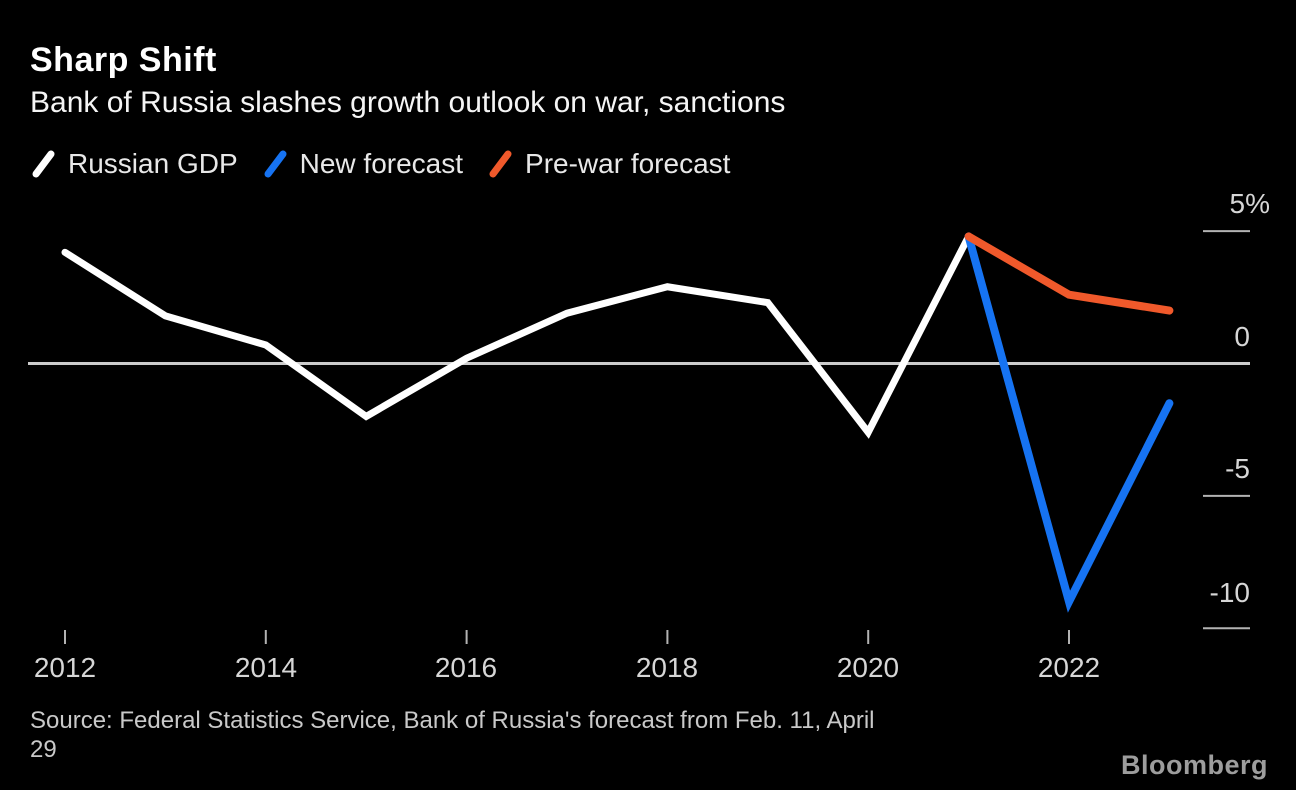 This screenshot has width=1296, height=790. What do you see at coordinates (1249, 203) in the screenshot?
I see `y-axis-label-5pct: 5%` at bounding box center [1249, 203].